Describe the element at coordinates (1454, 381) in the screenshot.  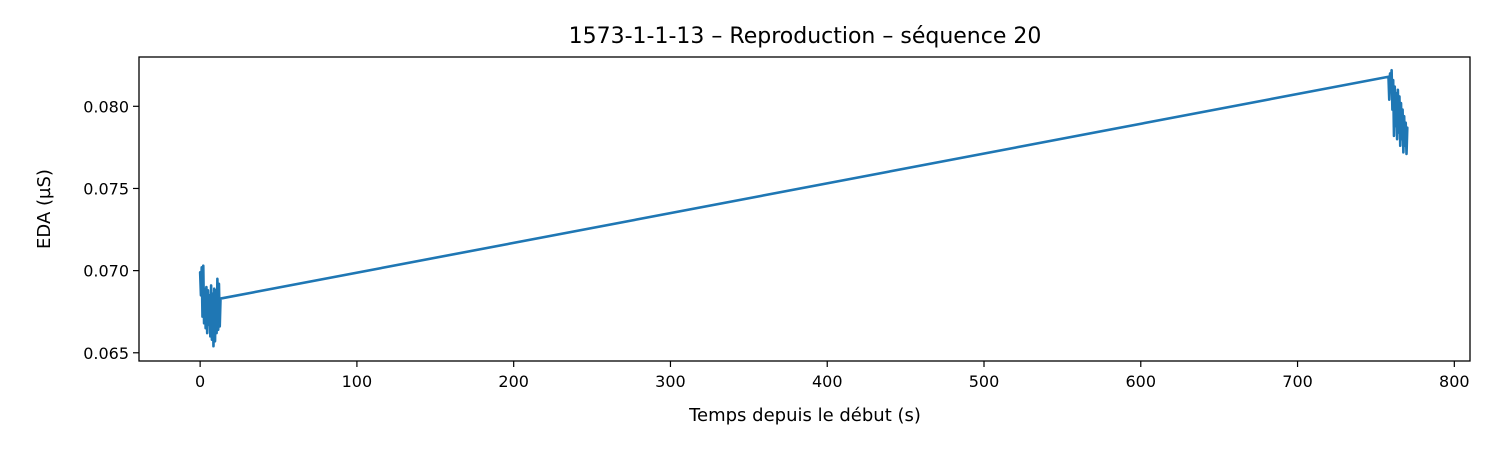
I see `x-tick-label: 800` at that location.